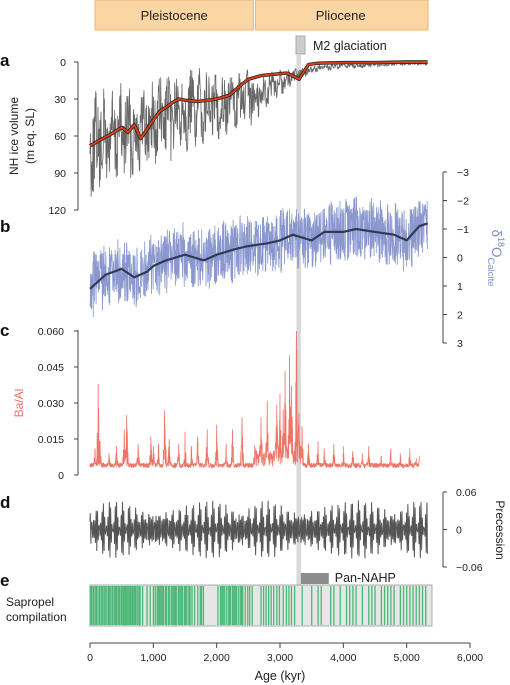  What do you see at coordinates (470, 658) in the screenshot?
I see `x-tick-label-6: 6,000` at bounding box center [470, 658].